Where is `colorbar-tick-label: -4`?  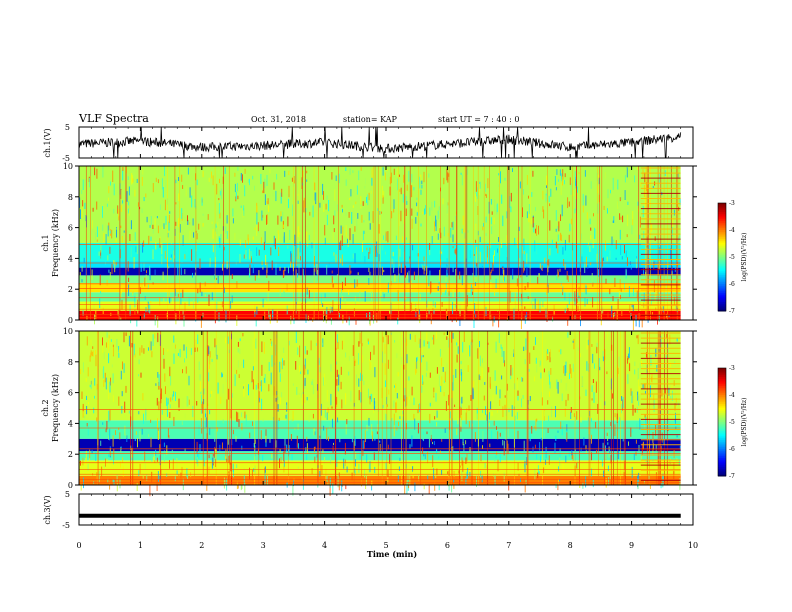 colorbar-tick-label: -4 is located at coordinates (732, 230).